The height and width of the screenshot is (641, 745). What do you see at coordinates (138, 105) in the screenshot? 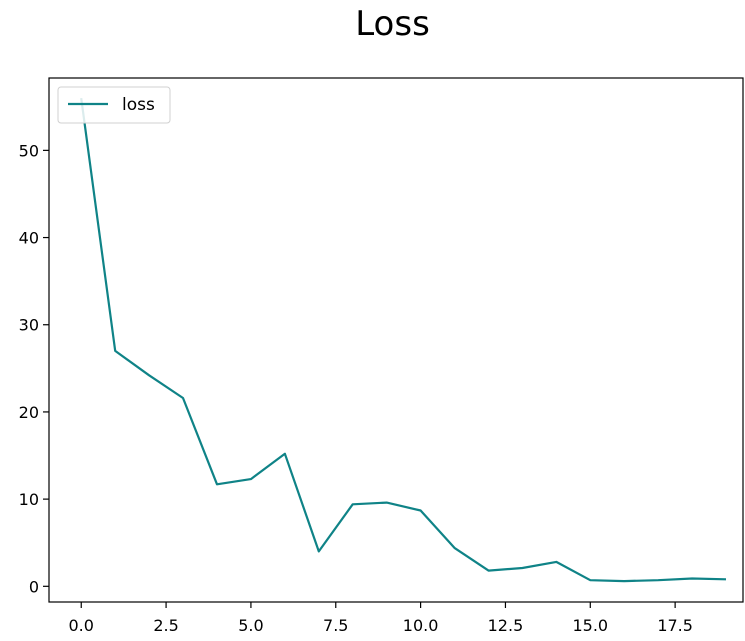
I see `legend-label: loss` at bounding box center [138, 105].